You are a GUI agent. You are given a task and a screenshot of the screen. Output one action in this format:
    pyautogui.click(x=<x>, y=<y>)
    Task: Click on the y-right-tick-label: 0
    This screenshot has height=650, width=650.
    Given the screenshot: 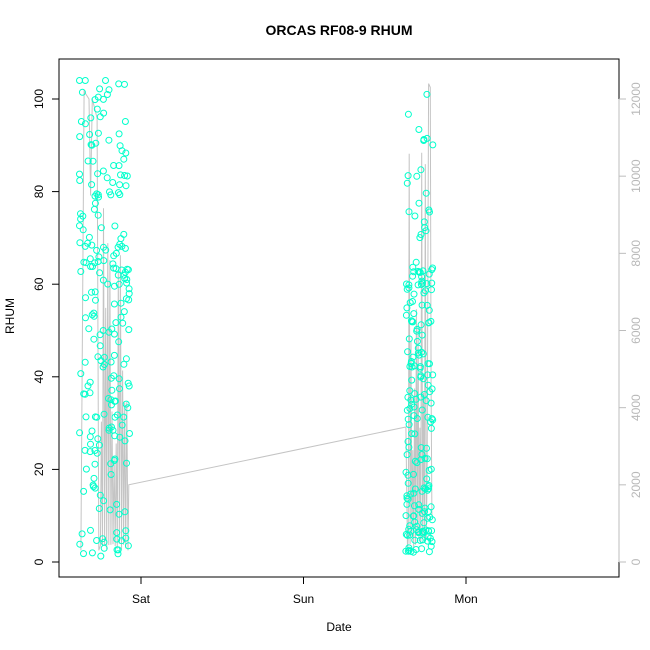 What is the action you would take?
    pyautogui.click(x=636, y=561)
    